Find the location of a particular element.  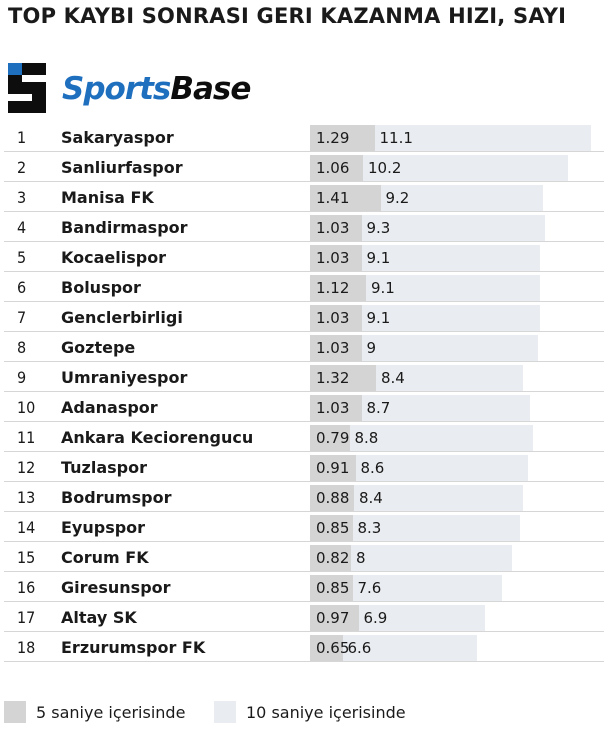

value-label-10-seconds: 9 is located at coordinates (371, 348).